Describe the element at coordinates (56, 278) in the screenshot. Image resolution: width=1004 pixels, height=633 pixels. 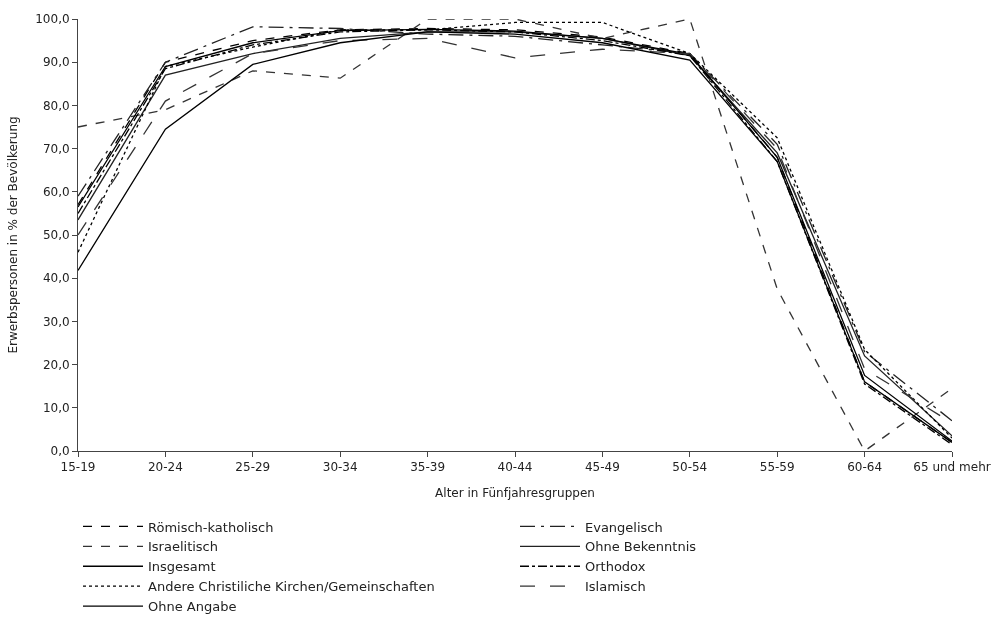
I see `y-tick-label: 40,0` at that location.